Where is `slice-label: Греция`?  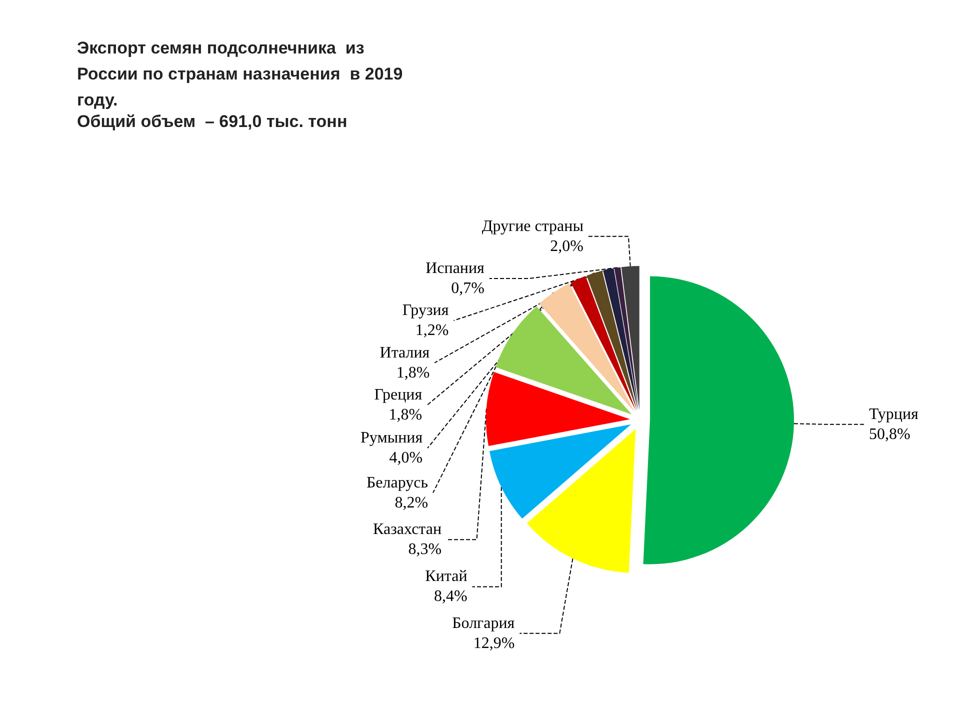
slice-label: Греция is located at coordinates (398, 395).